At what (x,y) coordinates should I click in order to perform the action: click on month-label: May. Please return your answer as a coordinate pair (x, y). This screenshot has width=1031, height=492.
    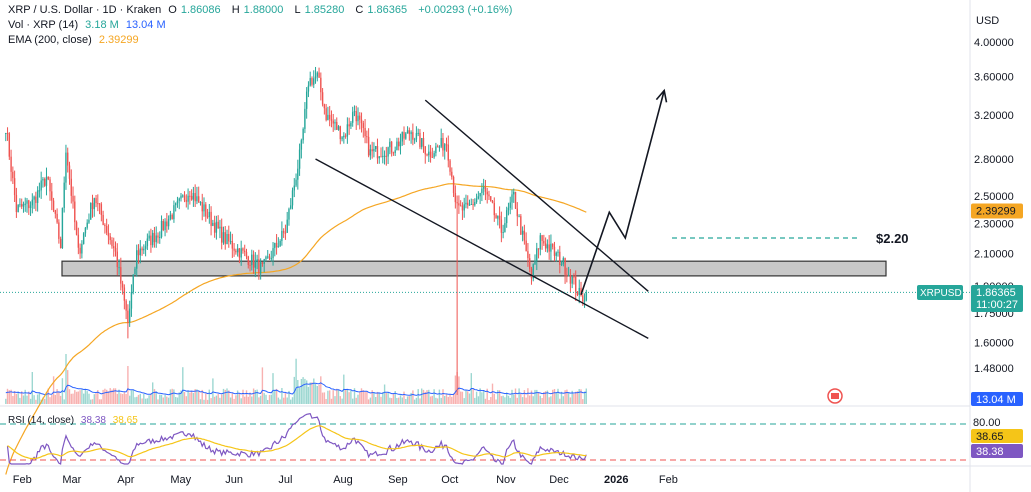
    Looking at the image, I should click on (180, 480).